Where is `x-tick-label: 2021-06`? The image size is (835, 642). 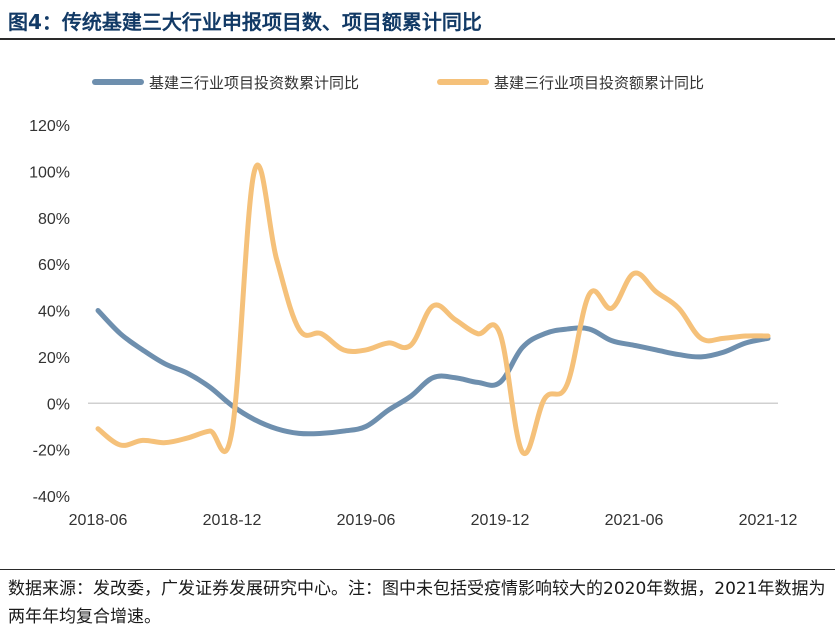 x-tick-label: 2021-06 is located at coordinates (634, 520).